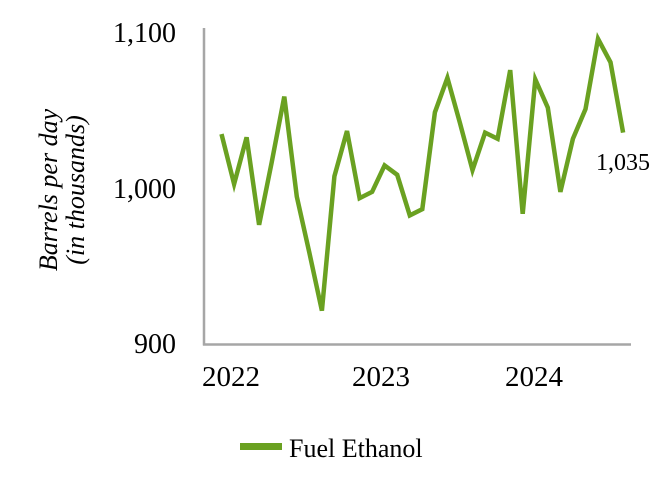  I want to click on y-axis-title-line-2: (in thousands), so click(75, 190).